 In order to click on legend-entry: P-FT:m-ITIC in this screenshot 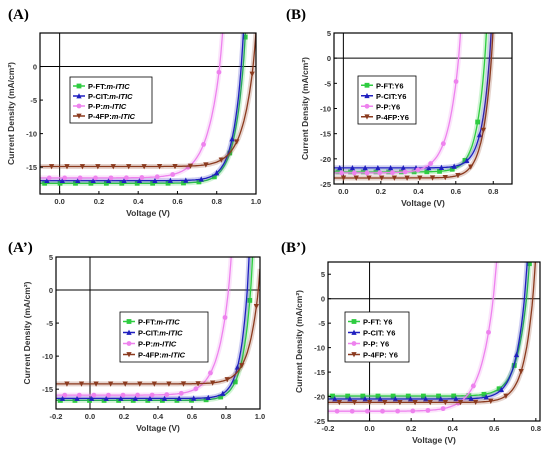, I will do `click(159, 322)`.